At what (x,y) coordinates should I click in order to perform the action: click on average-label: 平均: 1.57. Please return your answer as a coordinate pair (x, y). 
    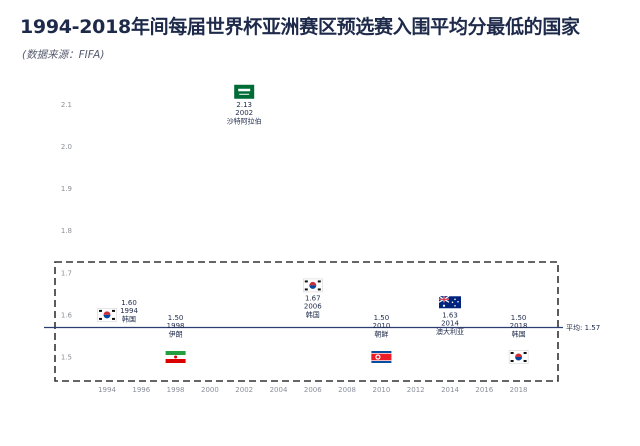
    Looking at the image, I should click on (583, 327).